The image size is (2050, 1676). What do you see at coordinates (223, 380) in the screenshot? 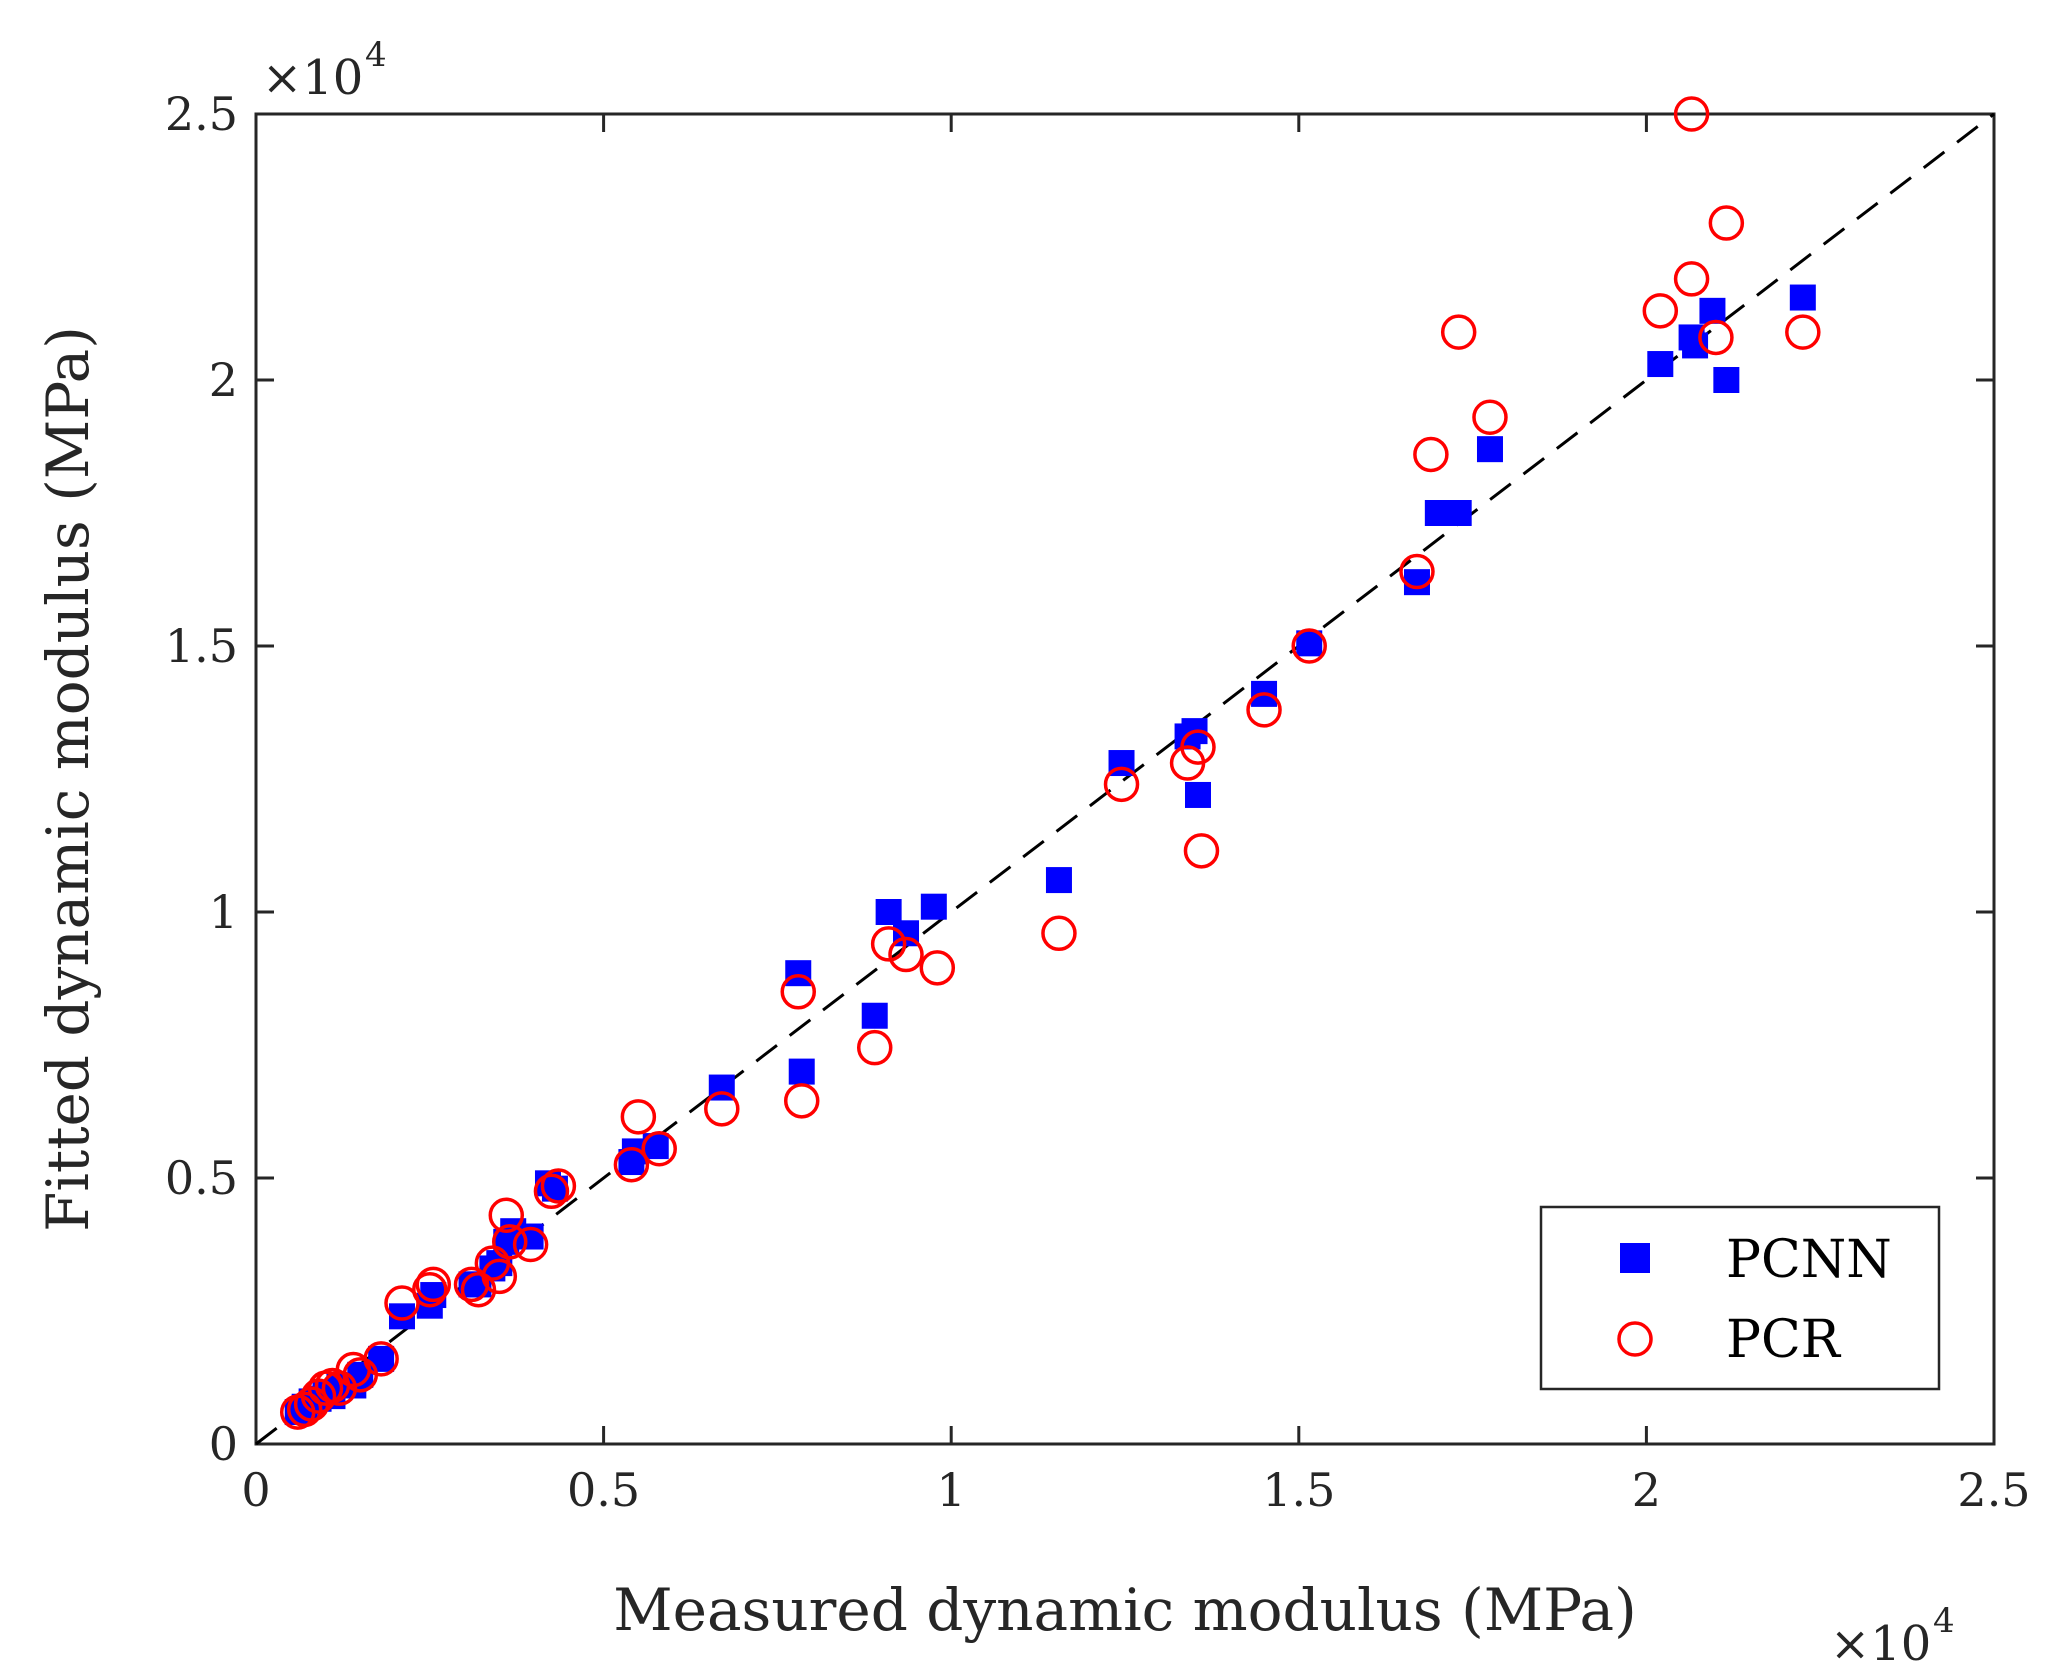
I see `y-tick-label: 2` at bounding box center [223, 380].